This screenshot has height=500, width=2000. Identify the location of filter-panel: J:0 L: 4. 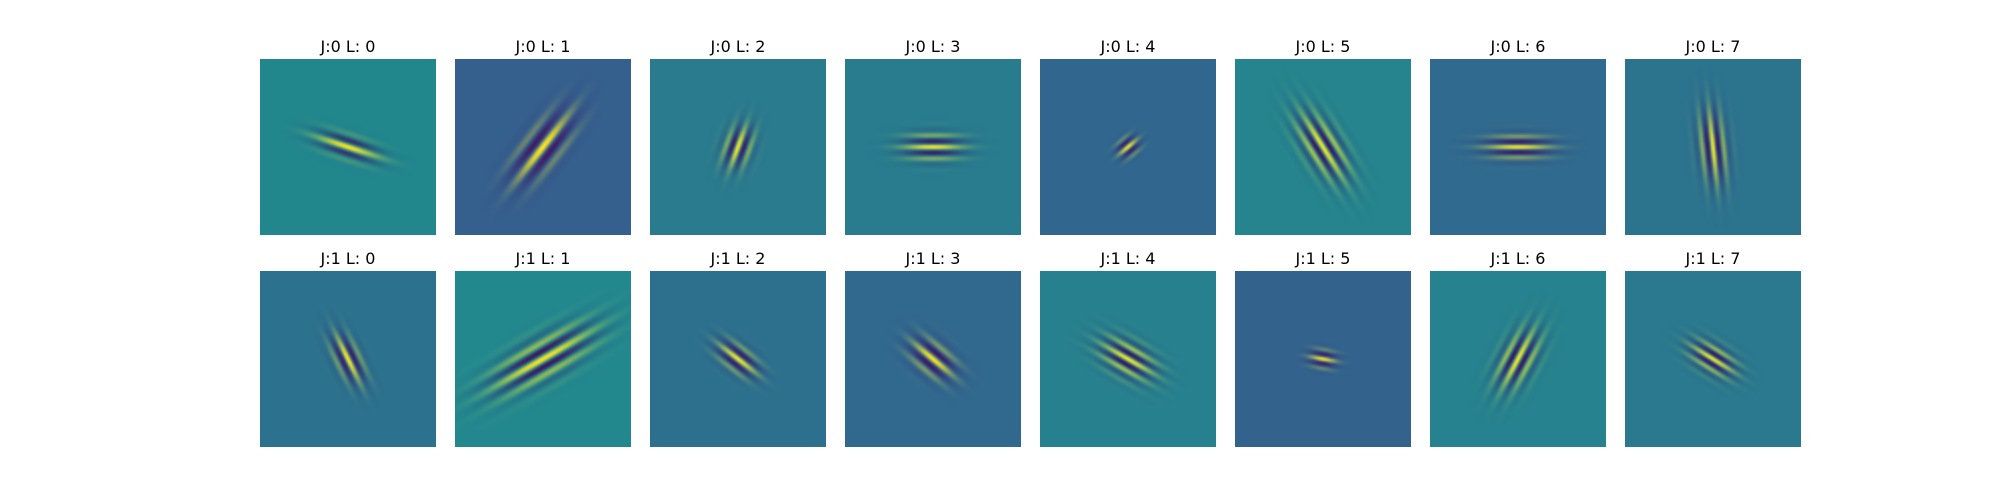
(1128, 136).